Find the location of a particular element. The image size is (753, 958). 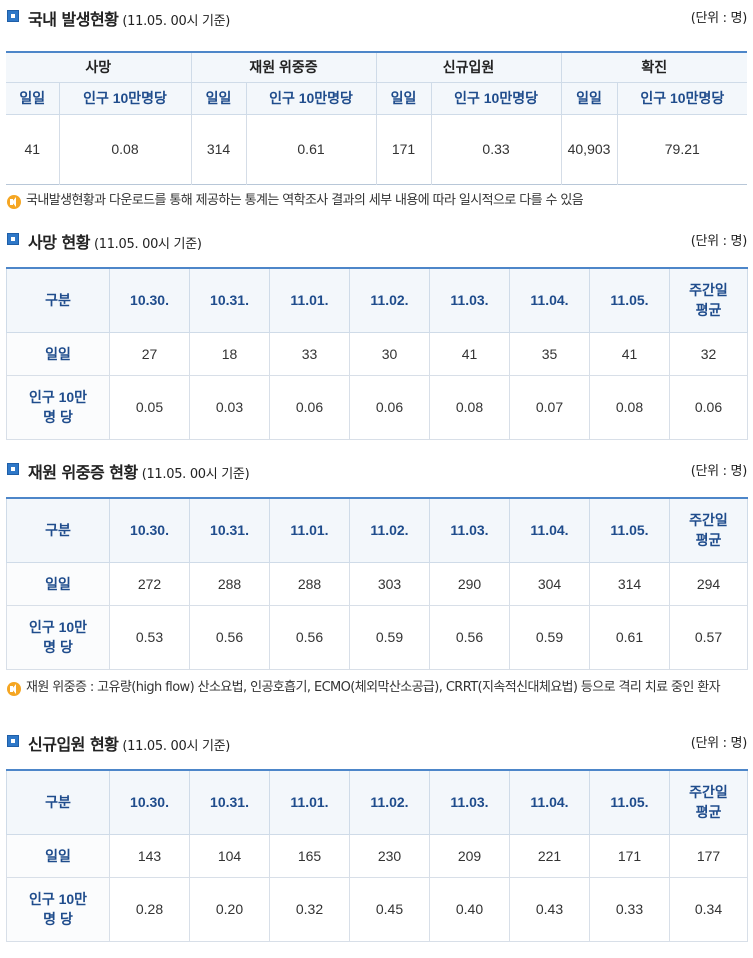

cell: 288 is located at coordinates (229, 583).